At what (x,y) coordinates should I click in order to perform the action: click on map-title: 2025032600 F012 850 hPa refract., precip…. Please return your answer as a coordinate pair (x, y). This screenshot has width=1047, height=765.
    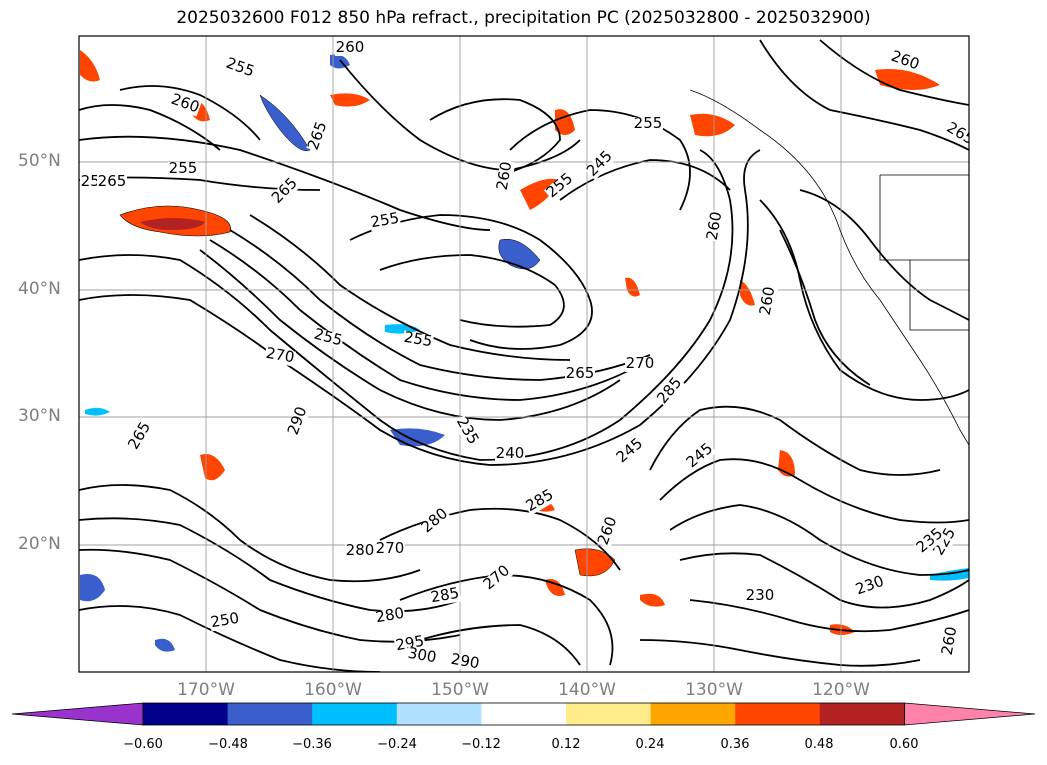
    Looking at the image, I should click on (523, 18).